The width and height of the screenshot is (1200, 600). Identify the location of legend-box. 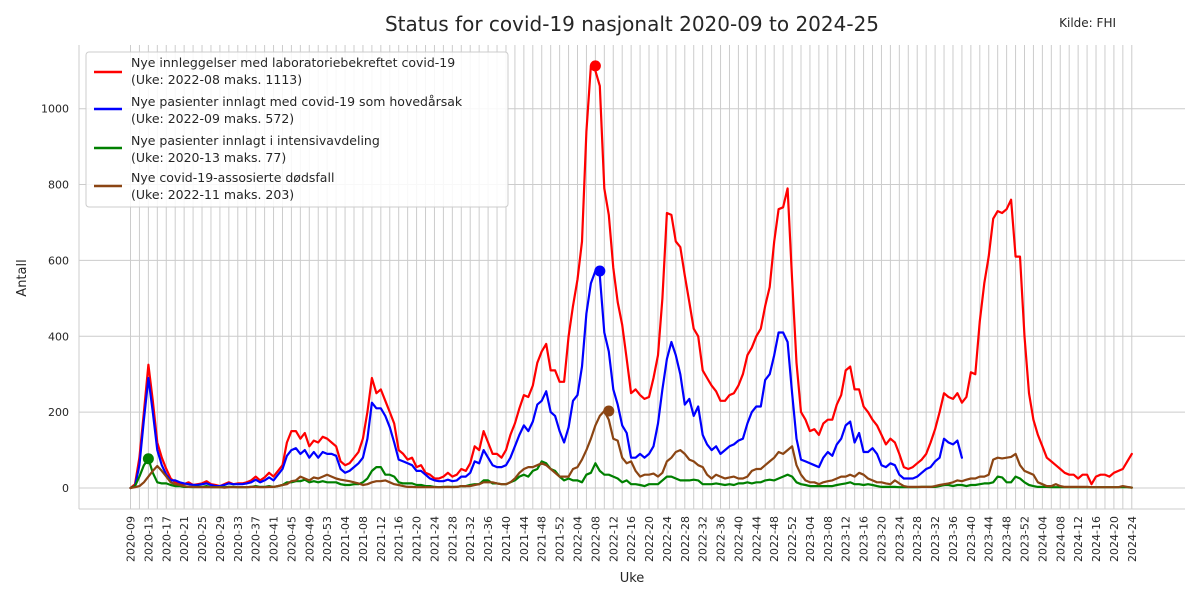
(297, 129).